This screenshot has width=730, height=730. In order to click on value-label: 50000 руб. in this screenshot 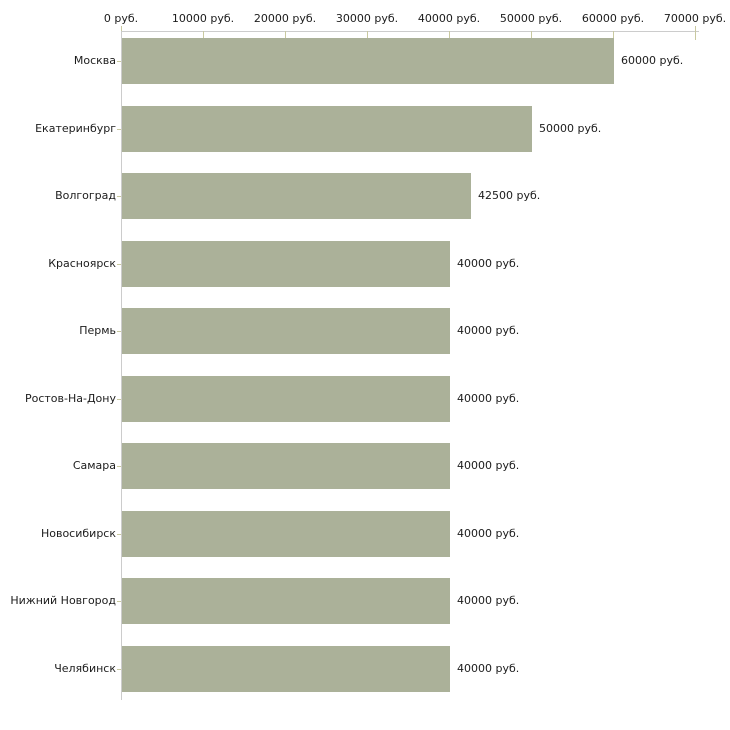, I will do `click(570, 128)`.